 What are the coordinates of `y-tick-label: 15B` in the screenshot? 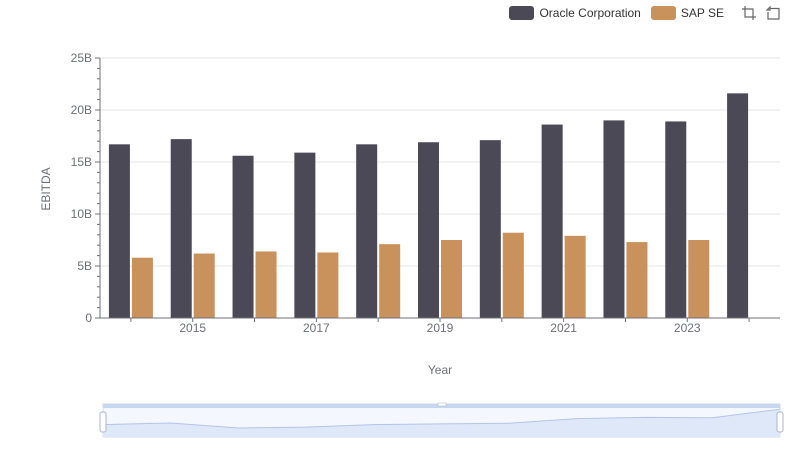 It's located at (81, 162).